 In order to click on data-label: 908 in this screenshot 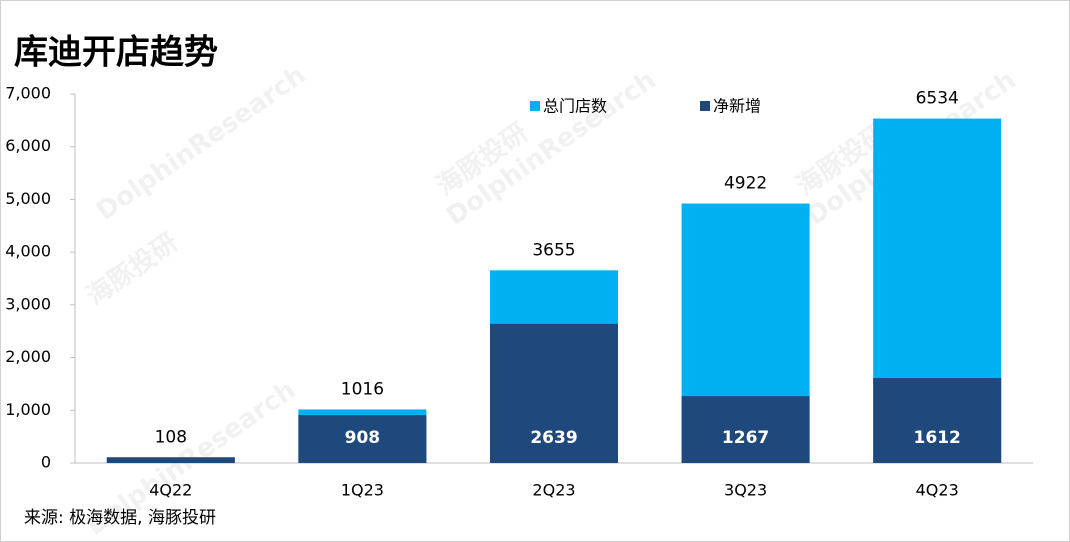, I will do `click(363, 438)`.